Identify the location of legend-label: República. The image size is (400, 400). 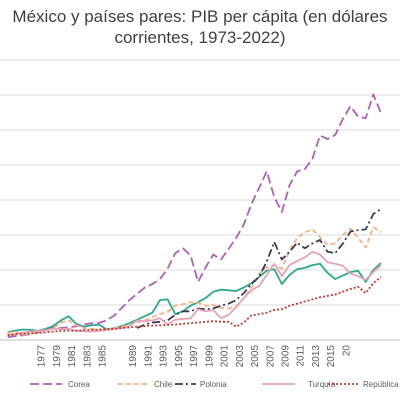
(381, 384).